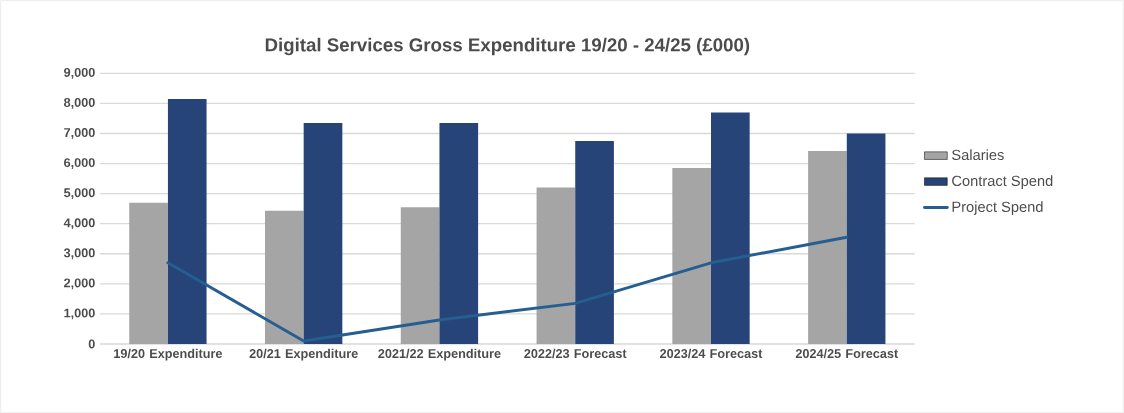 This screenshot has height=413, width=1124. What do you see at coordinates (507, 46) in the screenshot?
I see `chart-title: Digital Services Gross Expenditure 19/20 - 24/25 (£000)` at bounding box center [507, 46].